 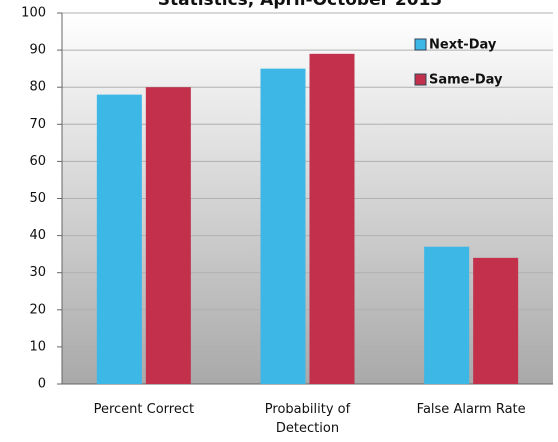 I want to click on y-tick-label: 10, so click(x=37, y=346).